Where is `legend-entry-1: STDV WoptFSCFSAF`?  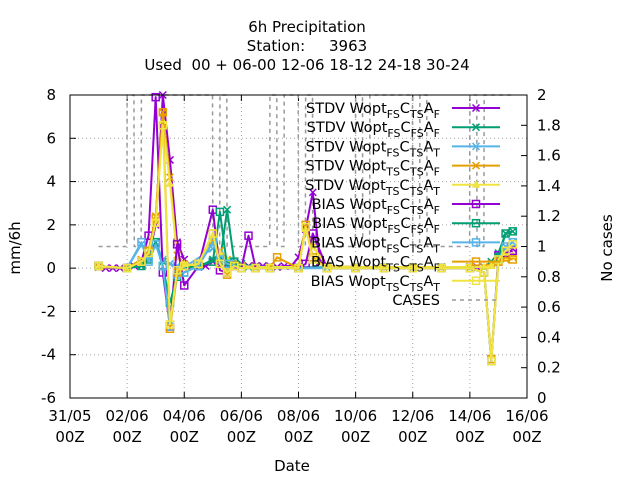 legend-entry-1: STDV WoptFSCFSAF is located at coordinates (403, 130).